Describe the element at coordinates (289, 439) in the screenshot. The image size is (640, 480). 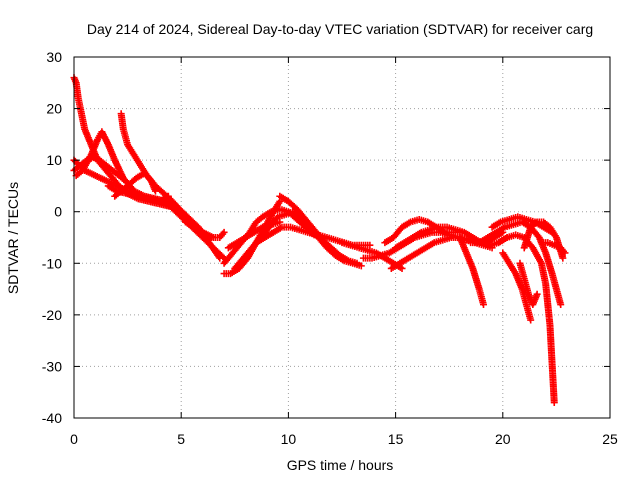
I see `x-tick-label: 10` at that location.